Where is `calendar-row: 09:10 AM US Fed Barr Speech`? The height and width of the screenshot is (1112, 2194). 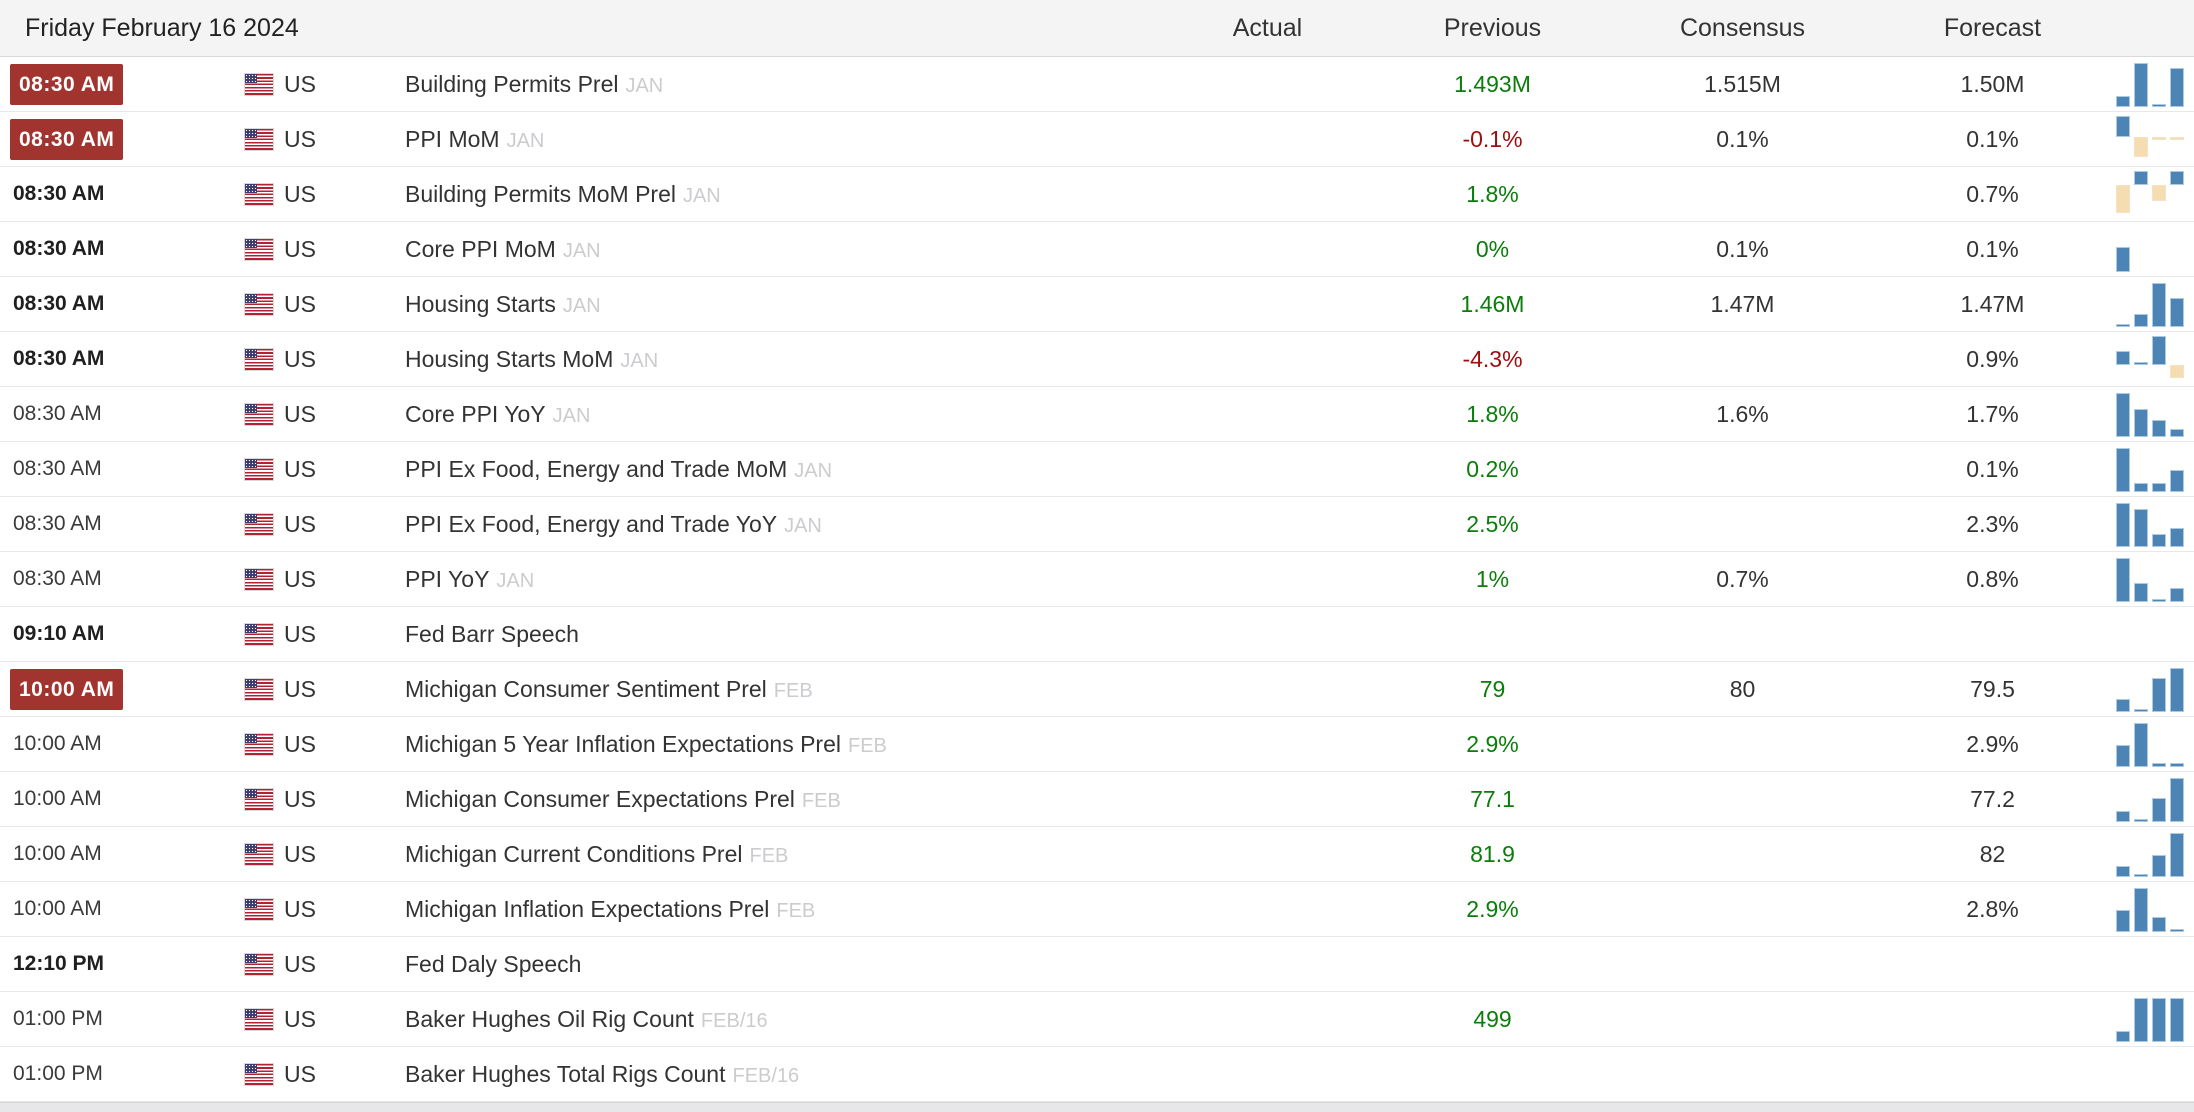 calendar-row: 09:10 AM US Fed Barr Speech is located at coordinates (1097, 634).